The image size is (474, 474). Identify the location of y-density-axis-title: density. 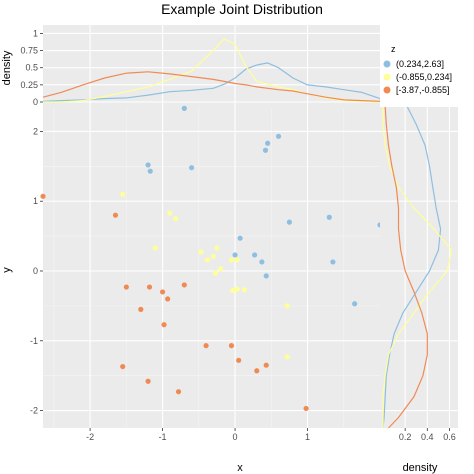
(420, 468).